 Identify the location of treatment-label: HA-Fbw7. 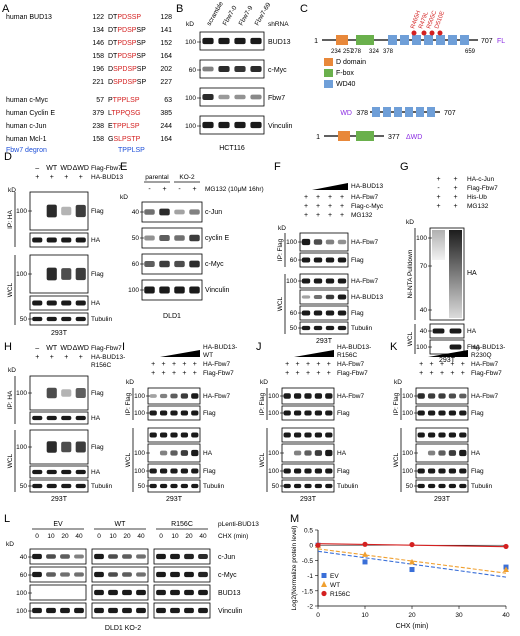
(364, 197).